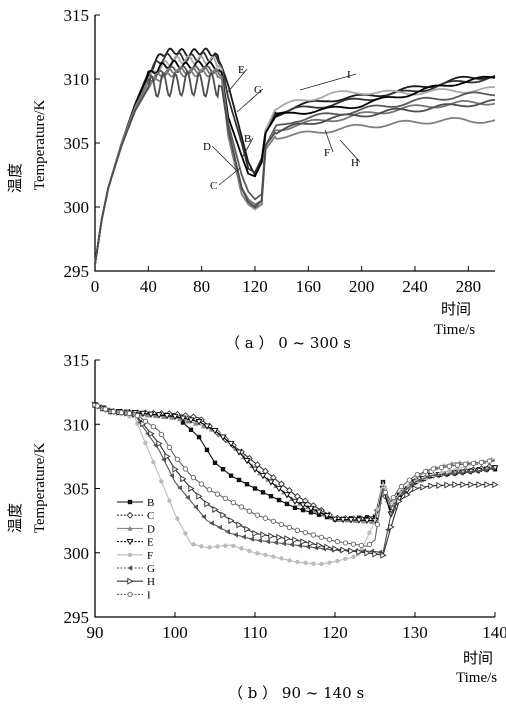 The image size is (506, 704). What do you see at coordinates (255, 632) in the screenshot?
I see `b-xtick-label: 110` at bounding box center [255, 632].